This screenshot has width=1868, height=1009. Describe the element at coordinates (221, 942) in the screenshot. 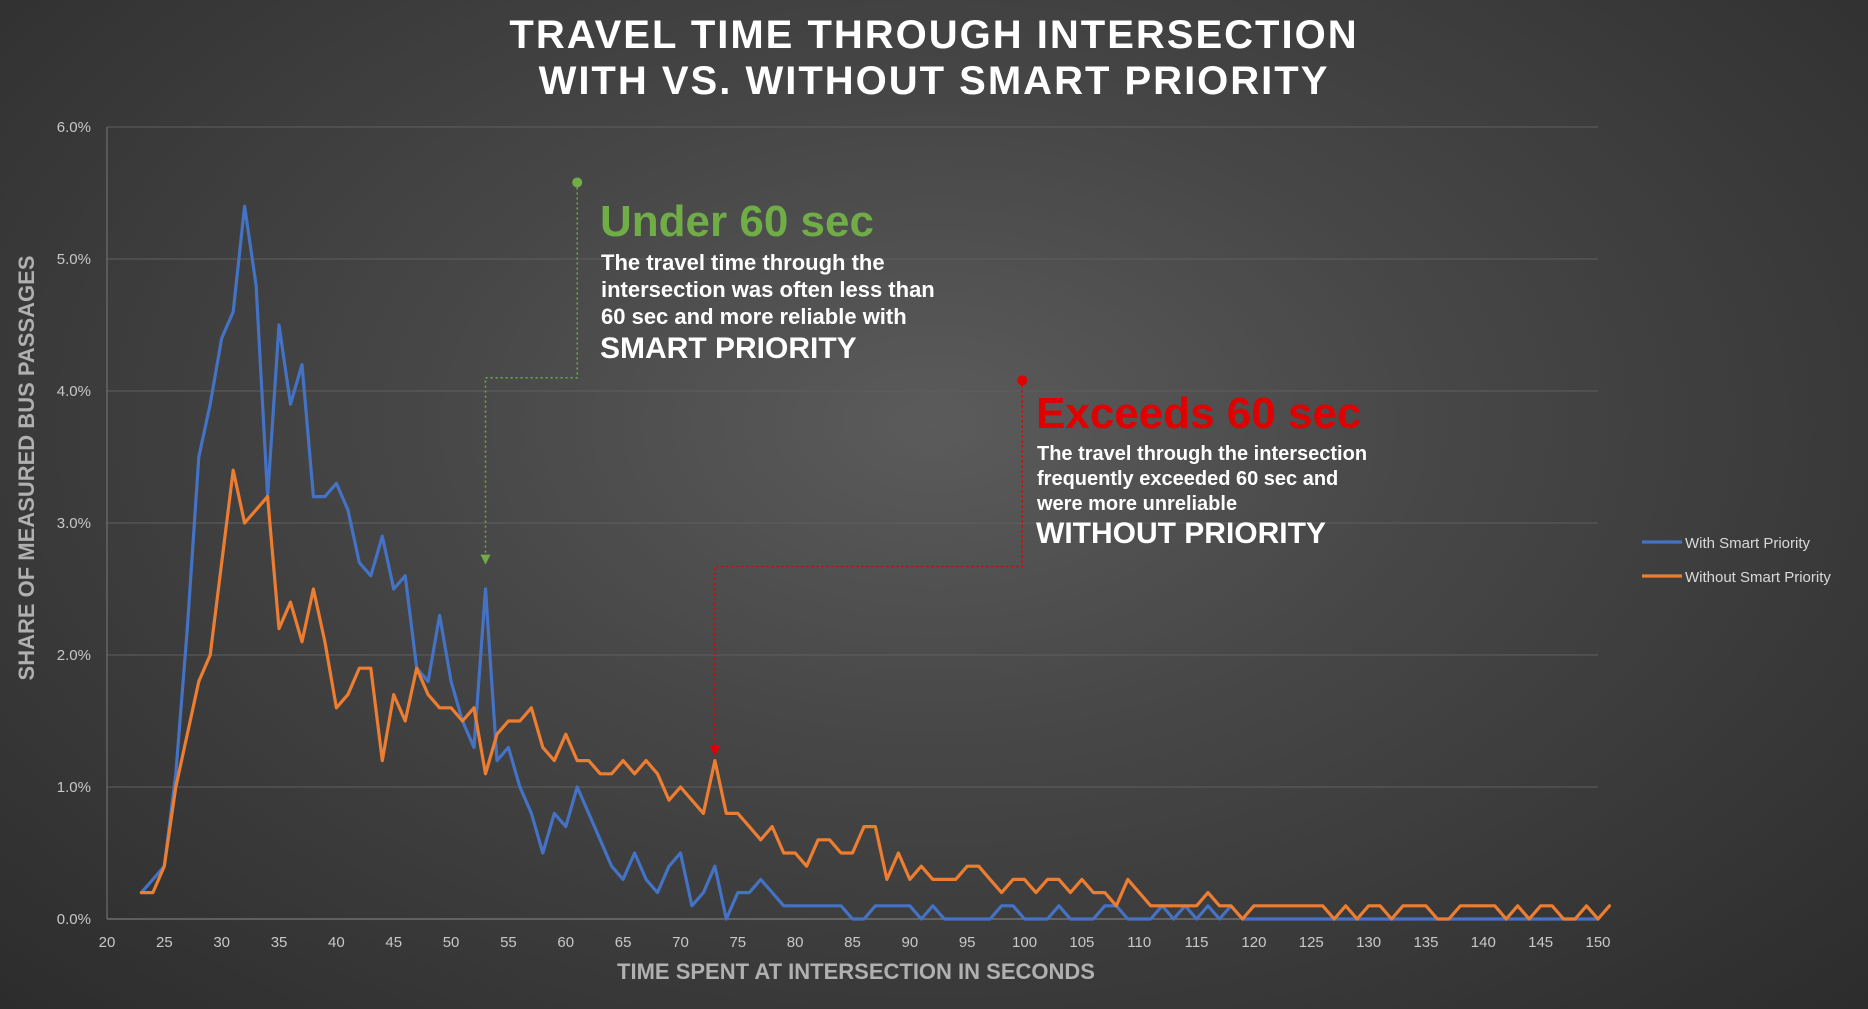

I see `x-tick-label: 30` at that location.